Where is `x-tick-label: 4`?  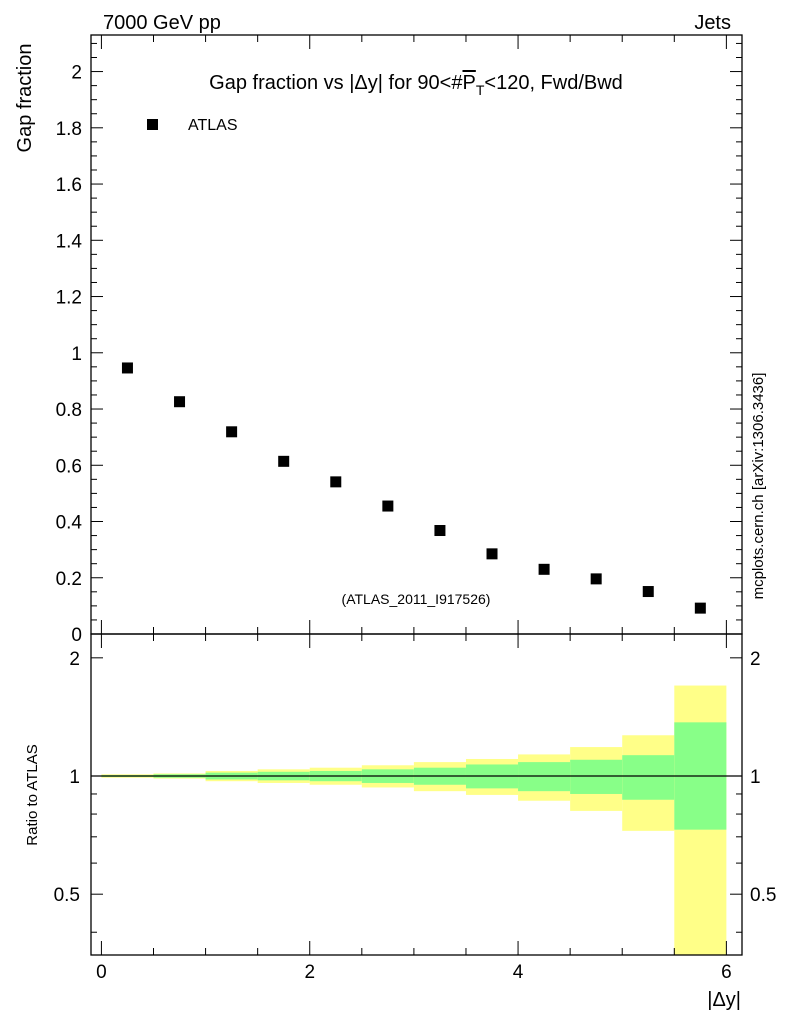 x-tick-label: 4 is located at coordinates (518, 972).